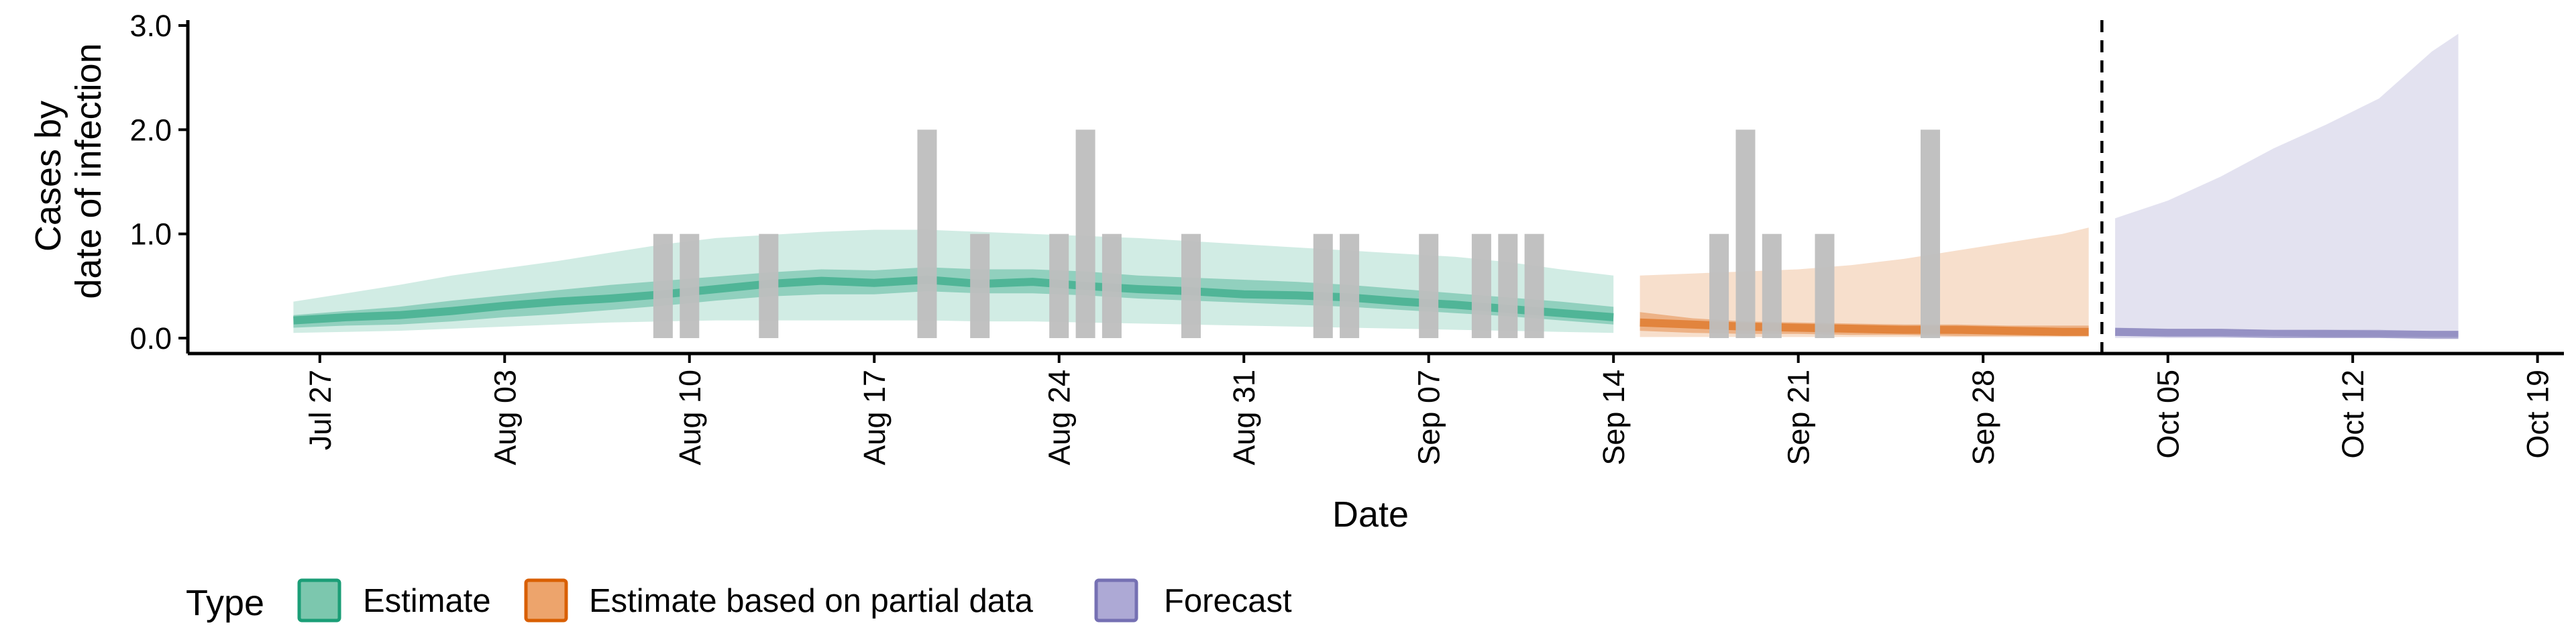 This screenshot has width=2576, height=644. I want to click on legend-item-estimate: Estimate, so click(394, 600).